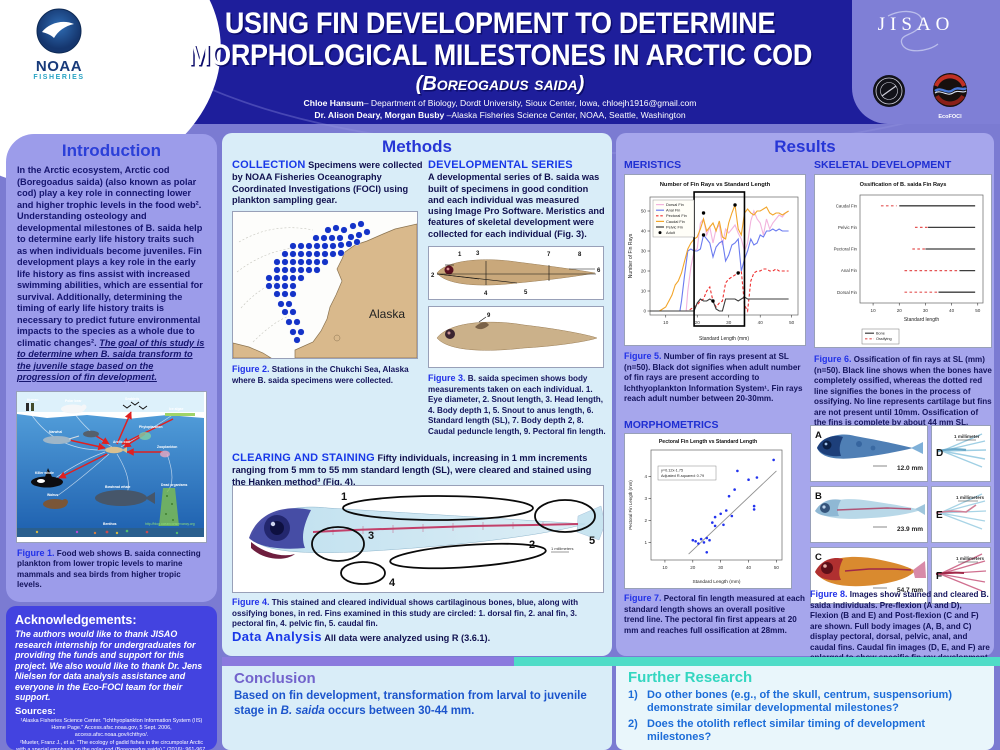 Image resolution: width=1000 pixels, height=750 pixels. I want to click on noaa-logo: NOAA FISHERIES, so click(59, 44).